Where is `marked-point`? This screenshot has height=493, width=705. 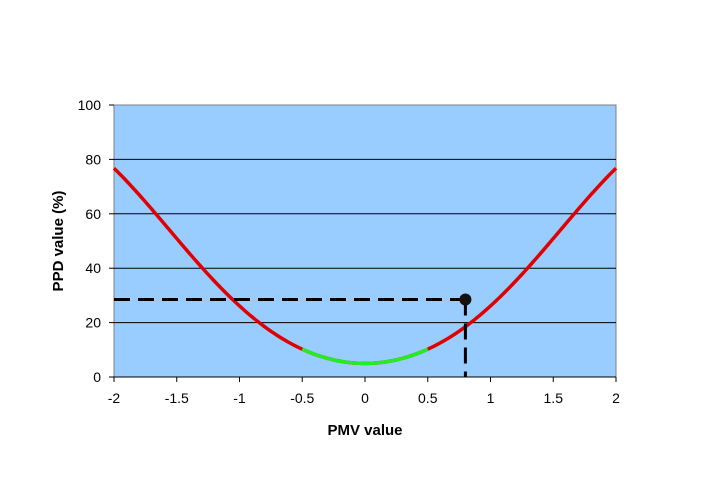
marked-point is located at coordinates (465, 299).